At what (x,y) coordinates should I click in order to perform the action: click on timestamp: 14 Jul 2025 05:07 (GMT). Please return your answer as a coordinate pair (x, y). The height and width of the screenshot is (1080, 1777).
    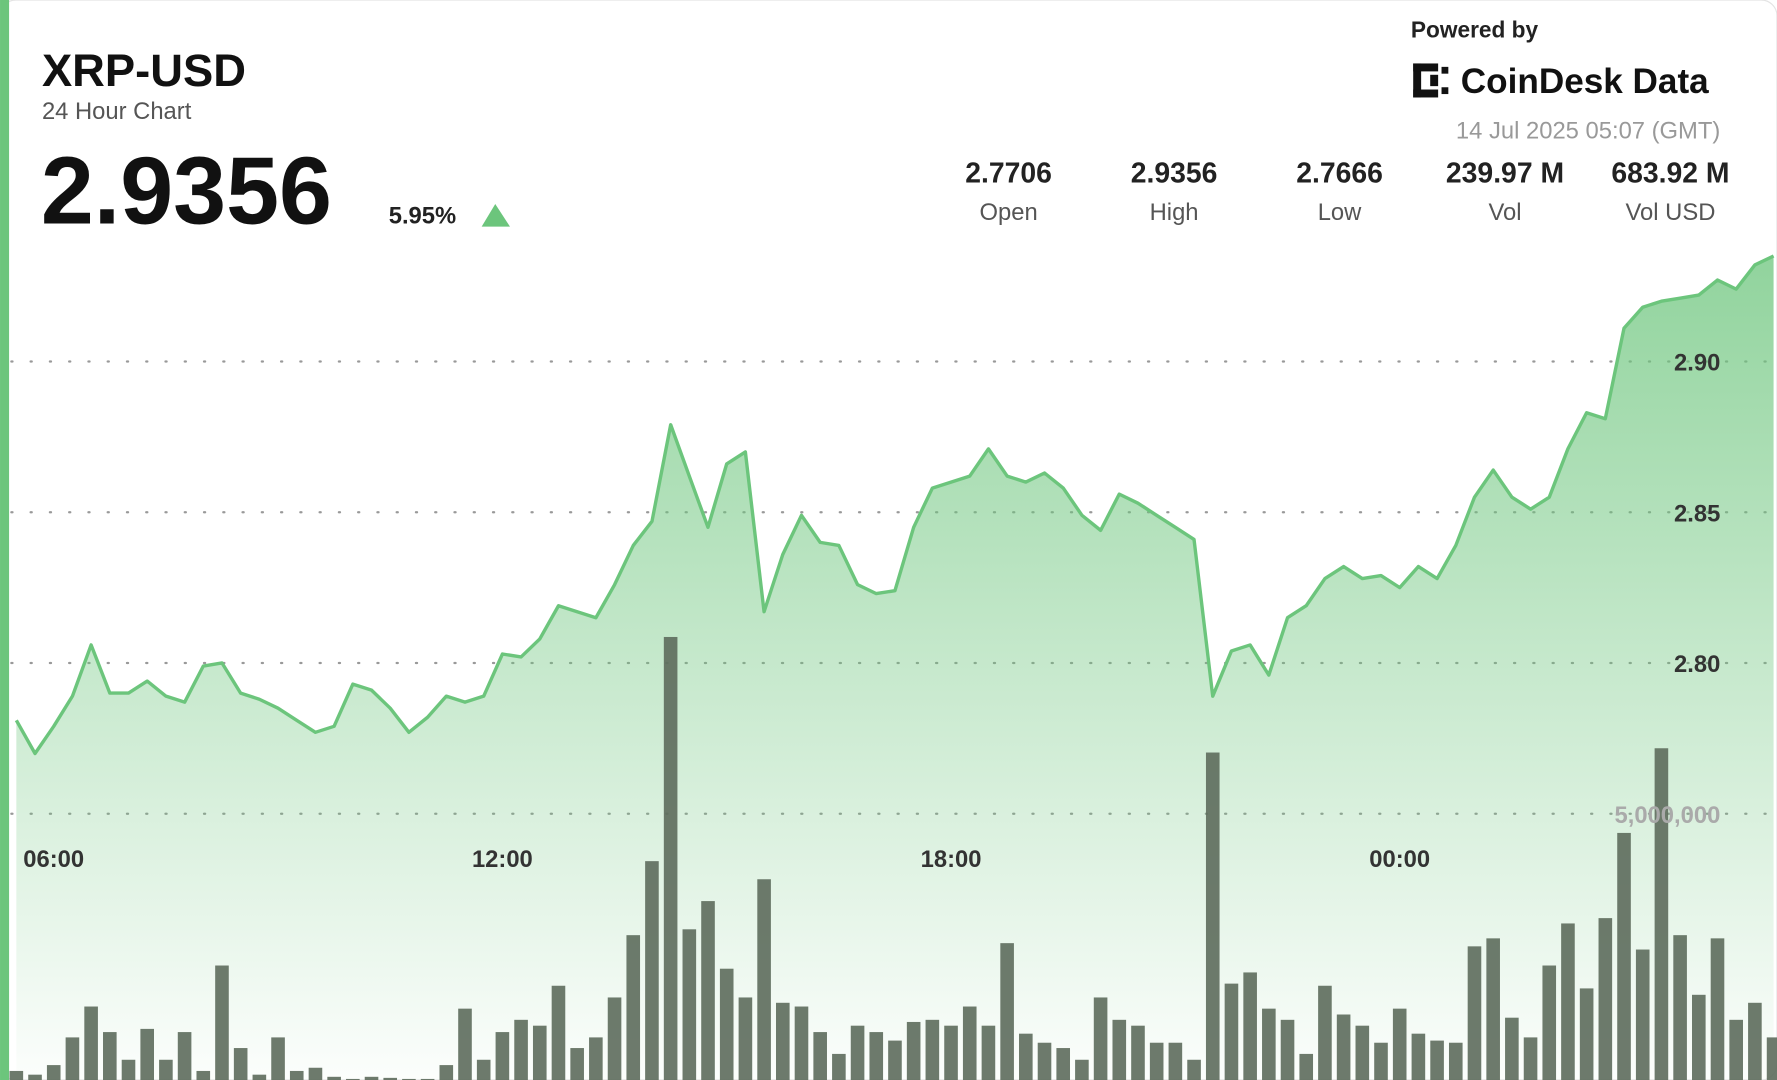
    Looking at the image, I should click on (1588, 130).